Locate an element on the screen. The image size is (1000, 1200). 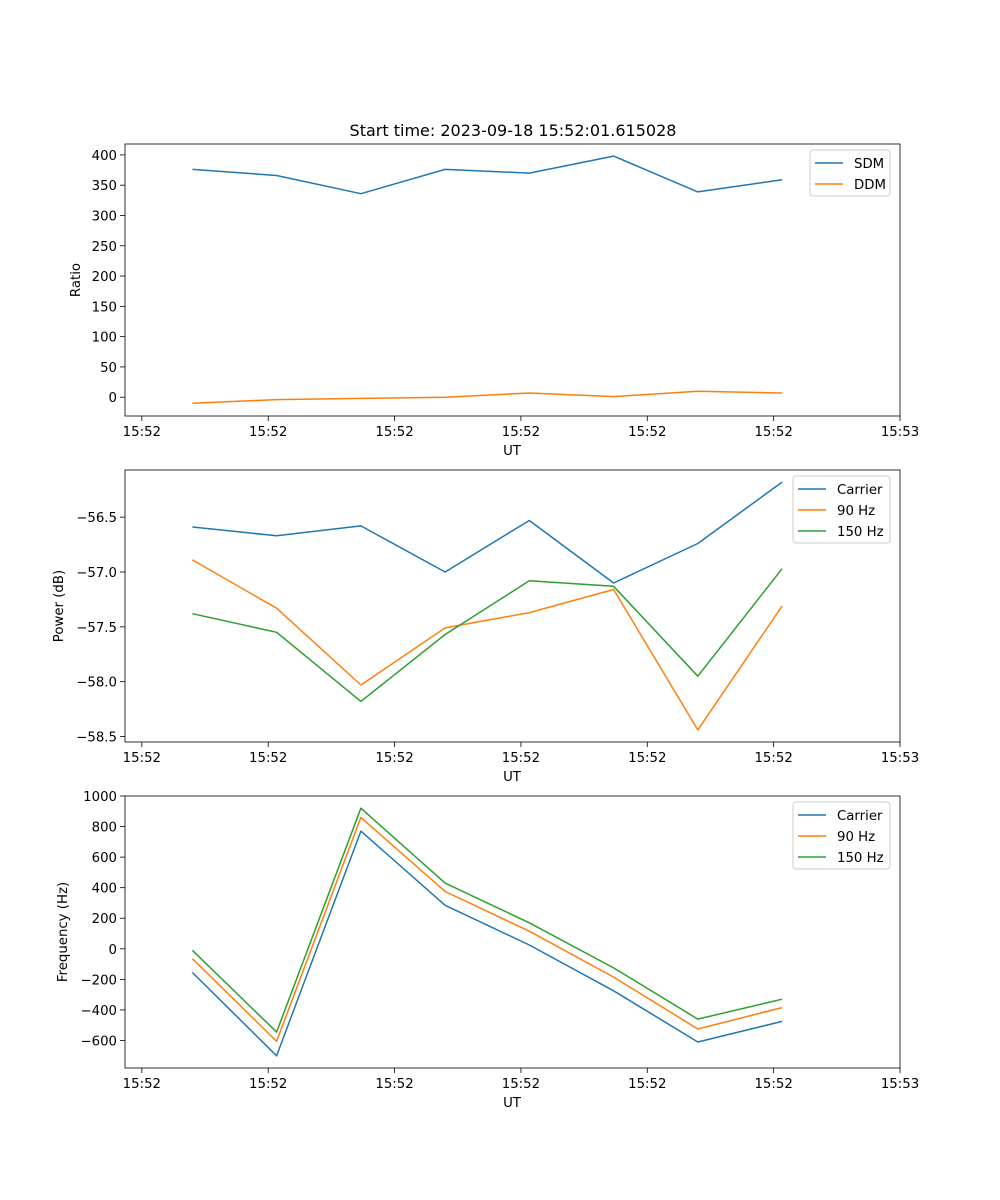
y-tick-label: −56.5 is located at coordinates (96, 518).